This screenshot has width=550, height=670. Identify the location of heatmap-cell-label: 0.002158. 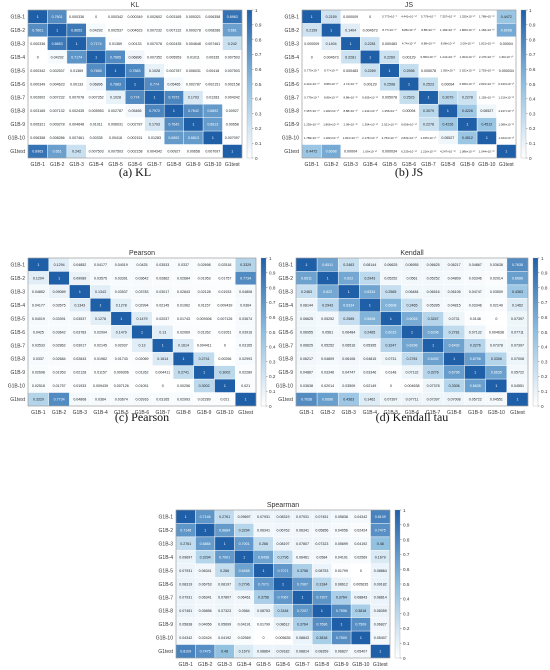
(135, 152).